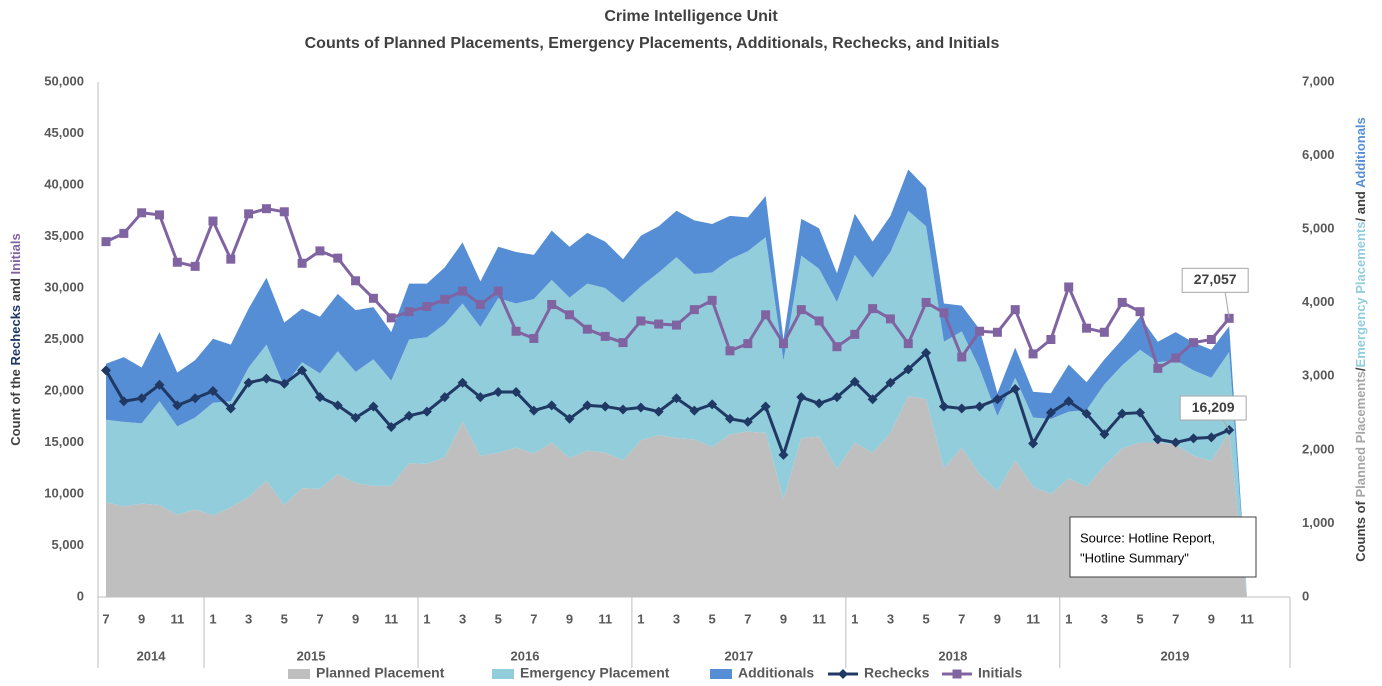  I want to click on y2-axis-title-part: Planned Placements, so click(1360, 434).